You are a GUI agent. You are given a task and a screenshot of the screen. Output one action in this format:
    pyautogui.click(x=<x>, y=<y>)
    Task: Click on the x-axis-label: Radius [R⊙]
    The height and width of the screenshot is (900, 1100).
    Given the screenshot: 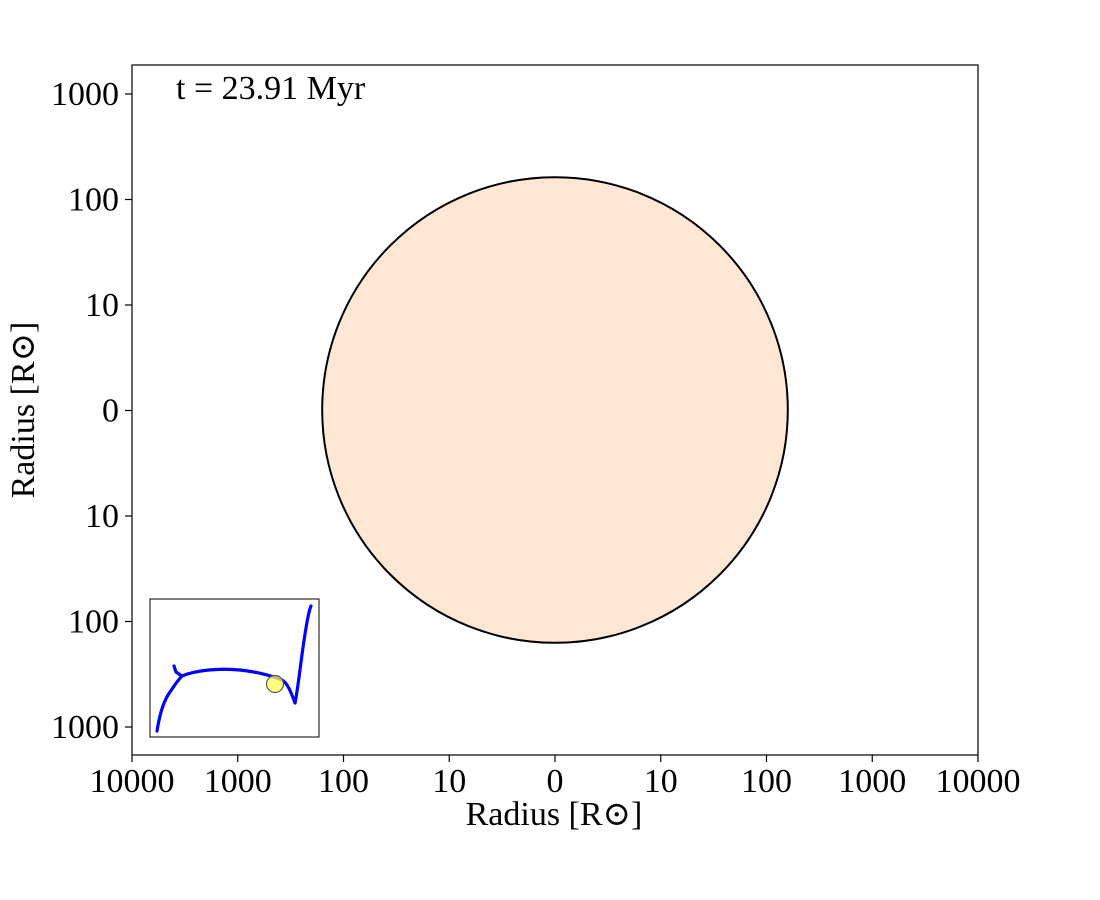 What is the action you would take?
    pyautogui.click(x=554, y=814)
    